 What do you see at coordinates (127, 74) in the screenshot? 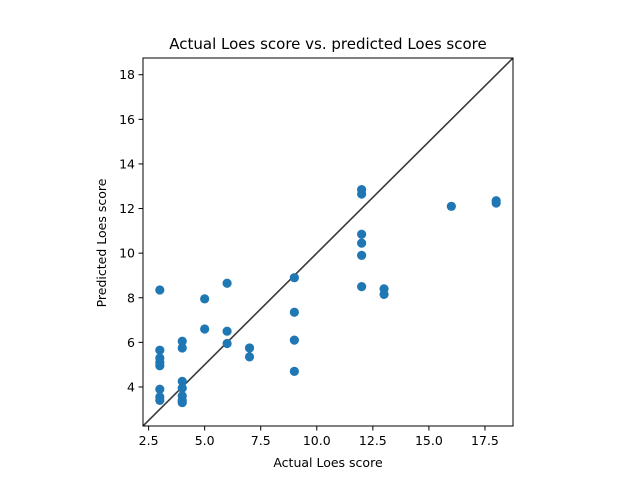
I see `y-tick-label: 18` at bounding box center [127, 74].